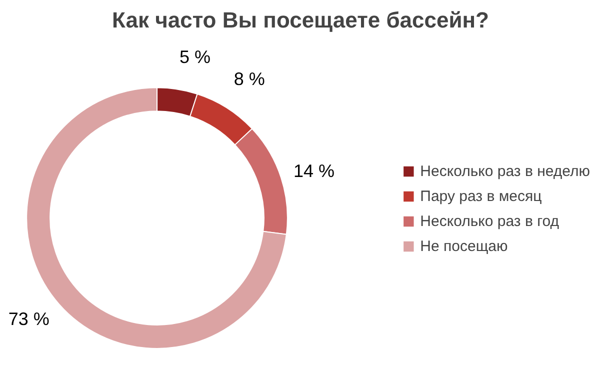  What do you see at coordinates (314, 170) in the screenshot?
I see `data-label: 14 %` at bounding box center [314, 170].